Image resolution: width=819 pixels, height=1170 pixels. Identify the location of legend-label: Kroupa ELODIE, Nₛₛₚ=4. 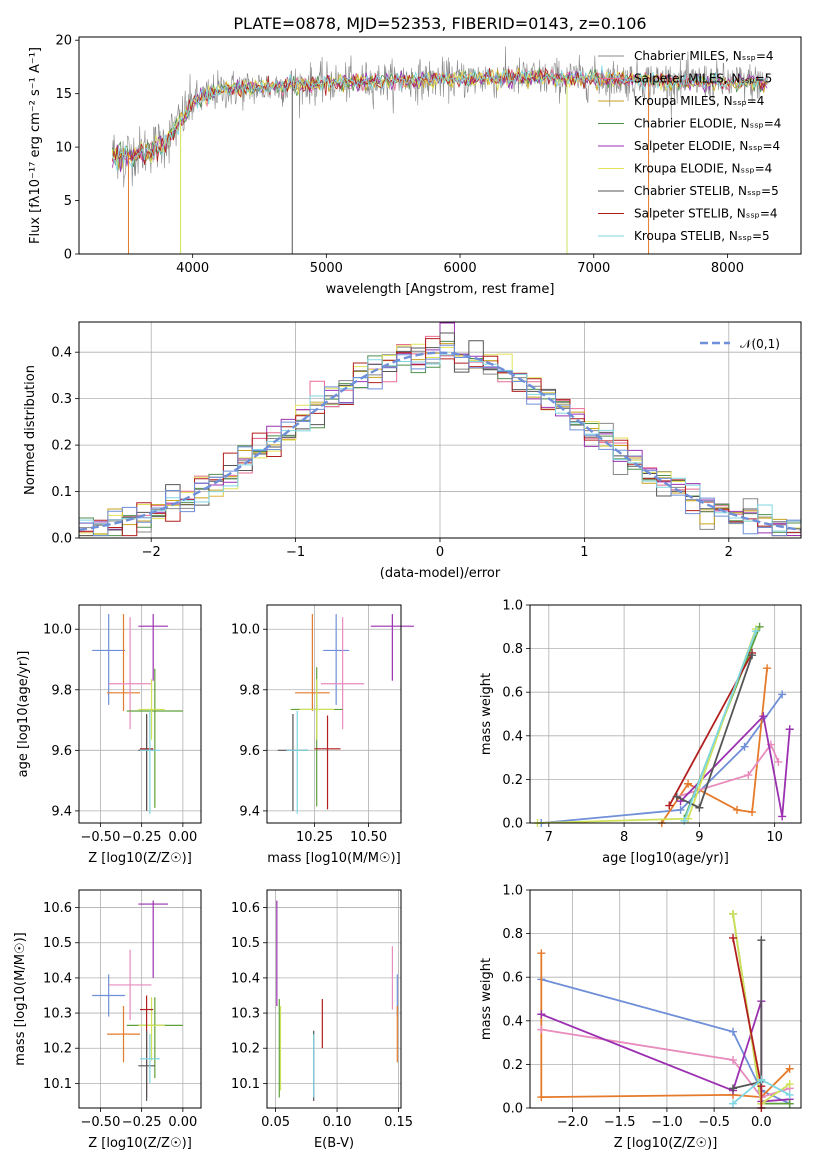
(703, 169).